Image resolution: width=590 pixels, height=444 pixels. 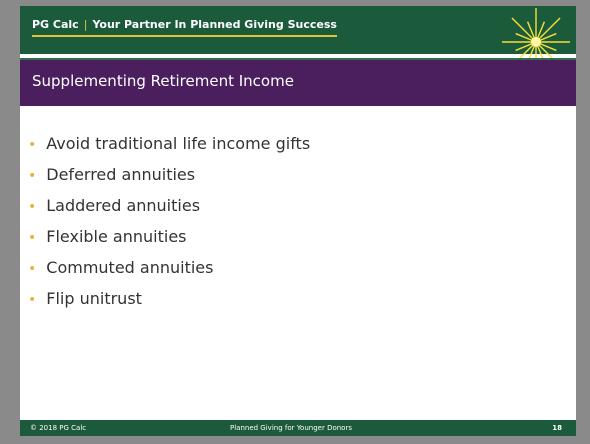 What do you see at coordinates (55, 24) in the screenshot?
I see `brand: PG Calc` at bounding box center [55, 24].